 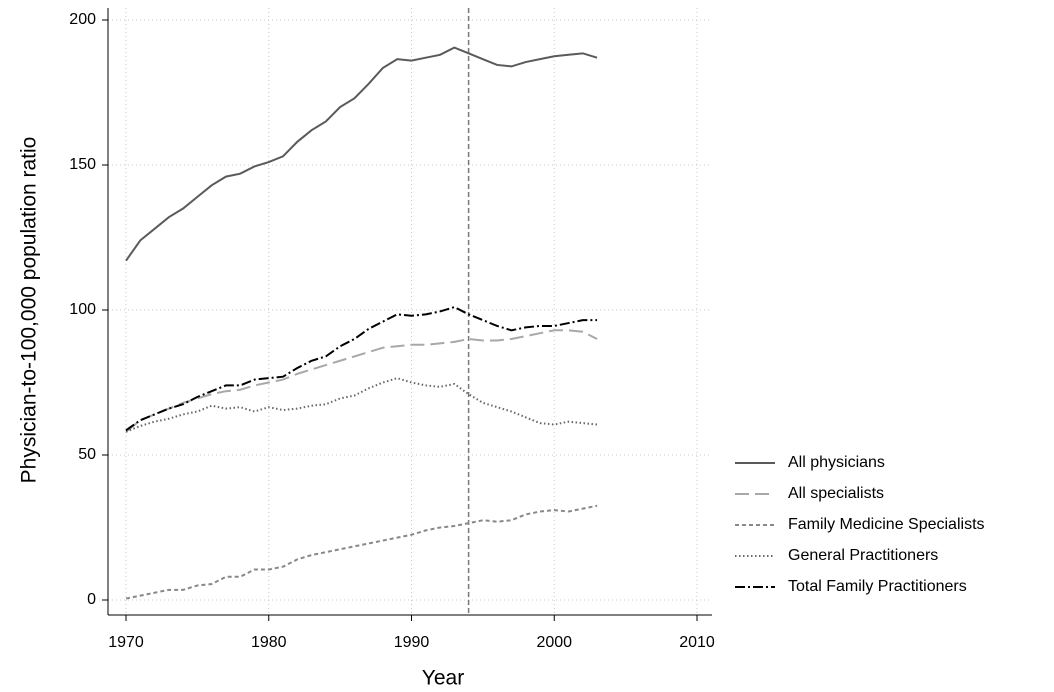 I want to click on y-tick-label: 100, so click(x=82, y=309).